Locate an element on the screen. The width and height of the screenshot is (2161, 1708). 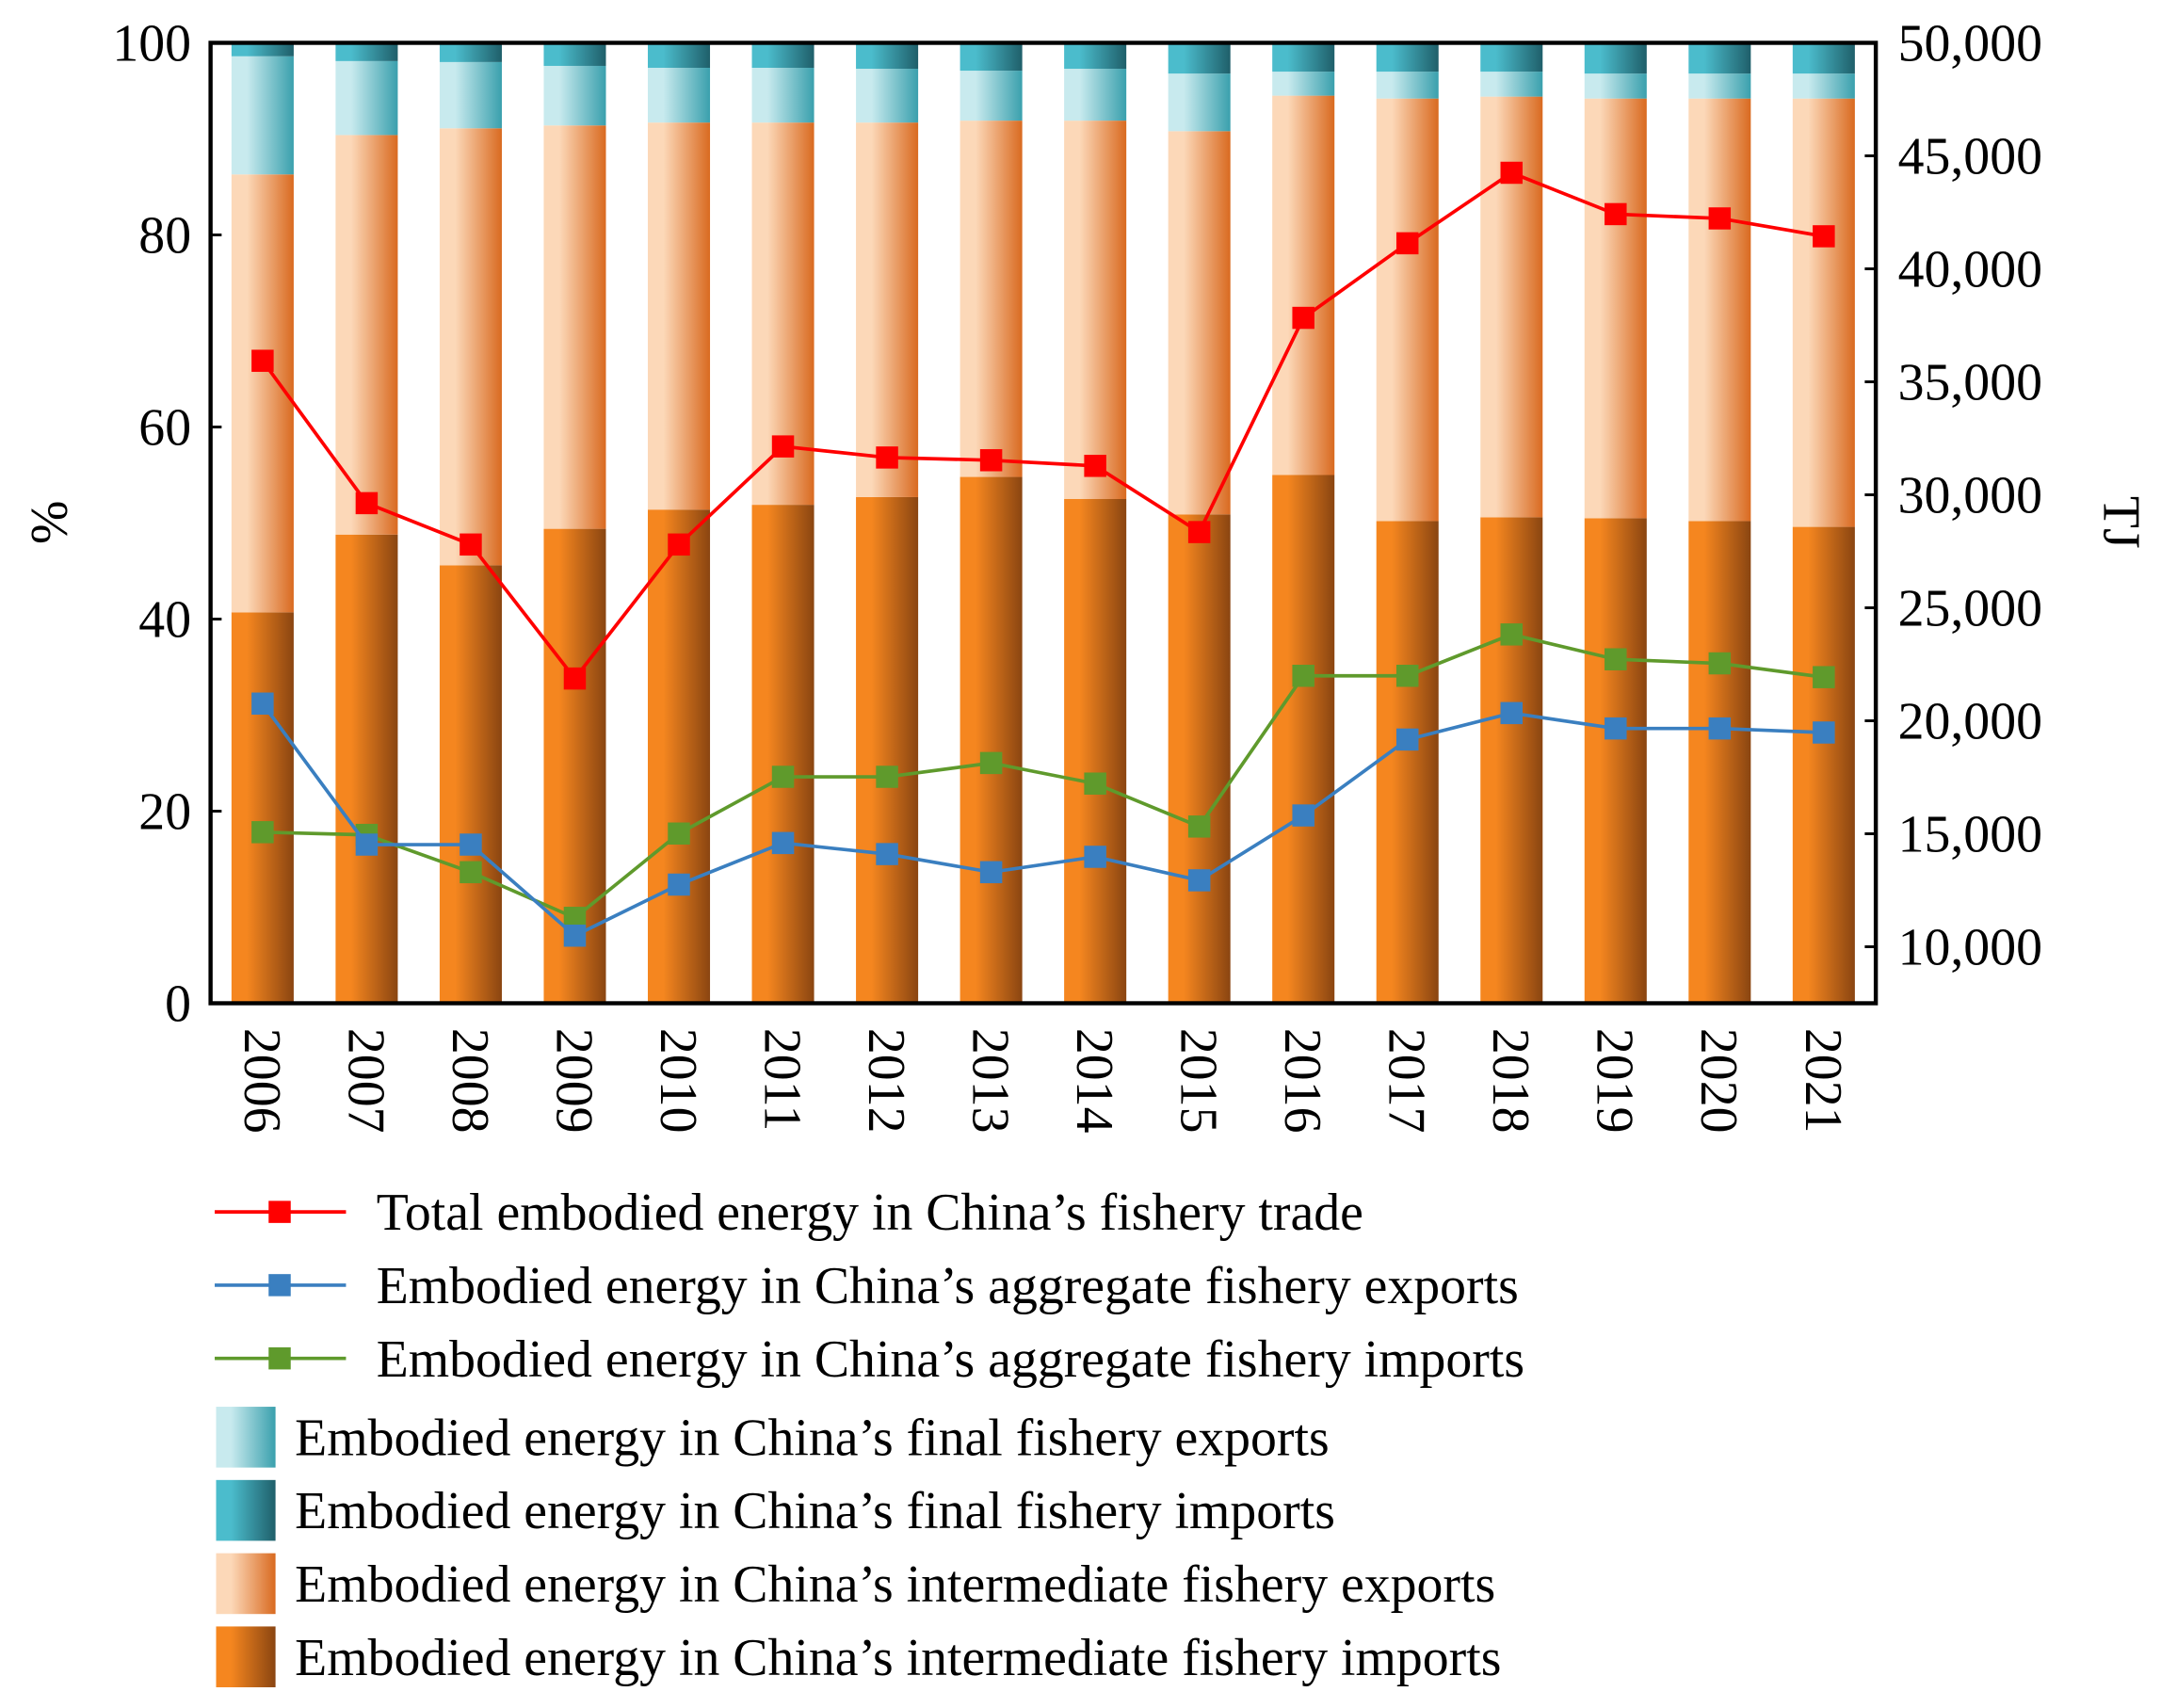
y2-tick-label: 25,000 is located at coordinates (1970, 609).